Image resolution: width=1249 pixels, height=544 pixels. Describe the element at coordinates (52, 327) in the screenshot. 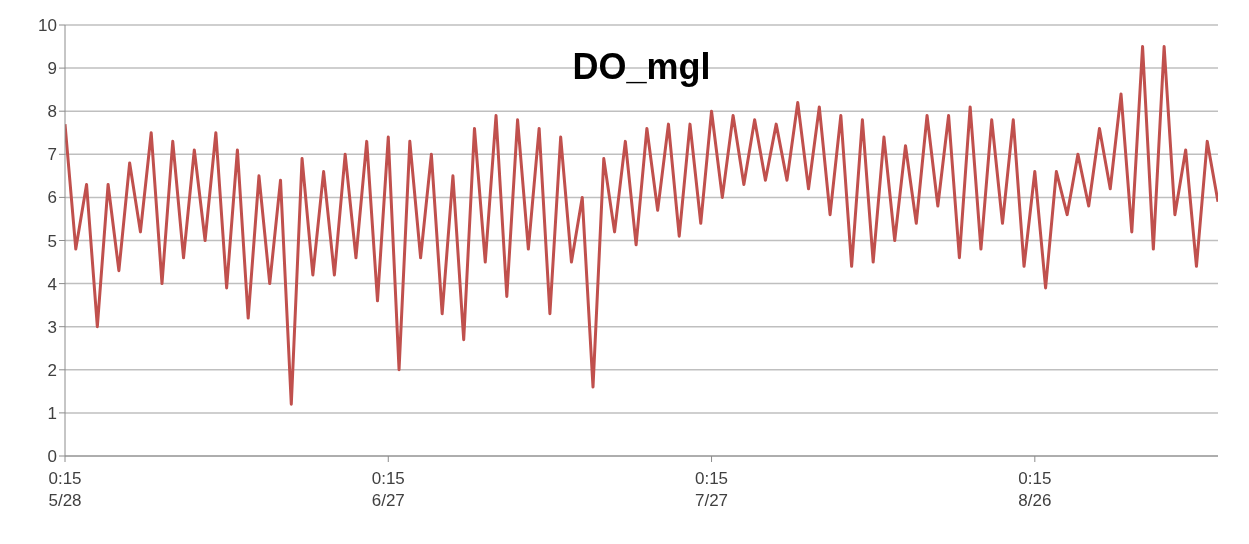

I see `y-tick-label: 3` at that location.